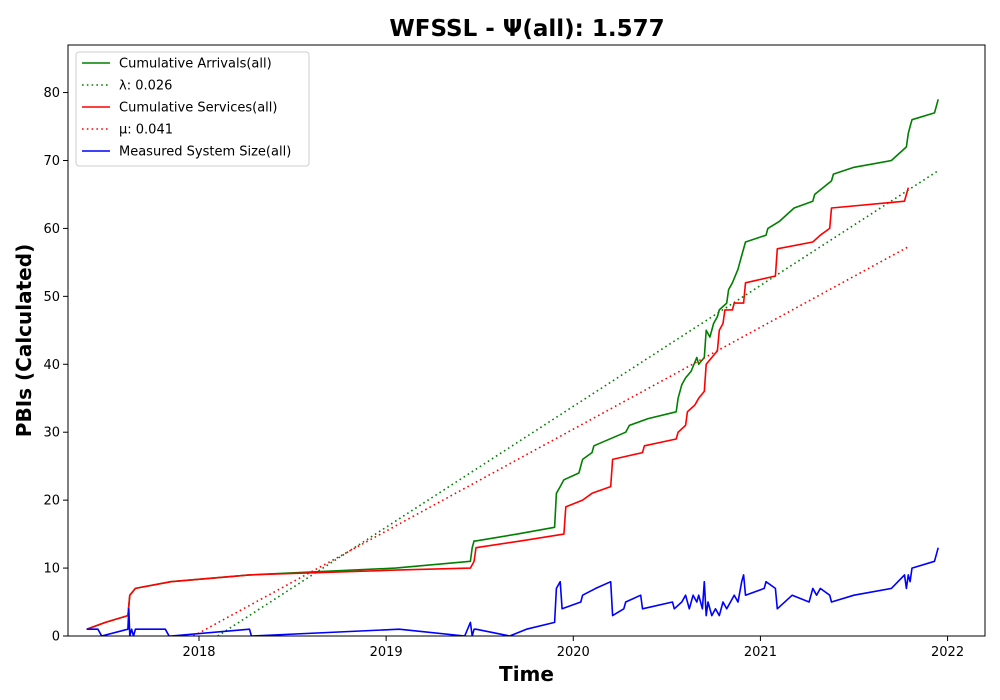  What do you see at coordinates (51, 501) in the screenshot?
I see `y-tick-label: 20` at bounding box center [51, 501].